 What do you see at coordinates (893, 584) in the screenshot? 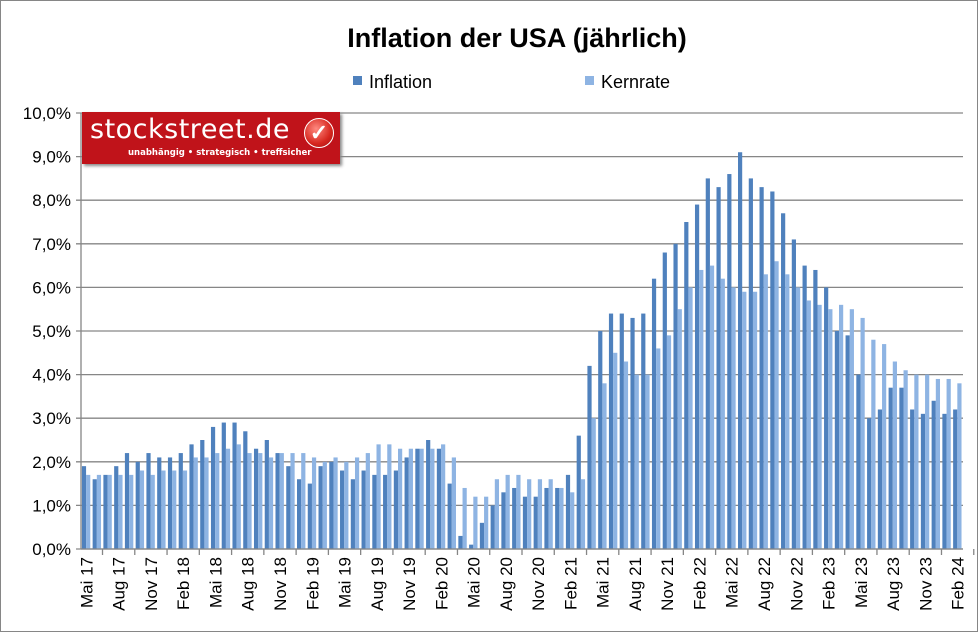
I see `x-tick-label: Aug 23` at bounding box center [893, 584].